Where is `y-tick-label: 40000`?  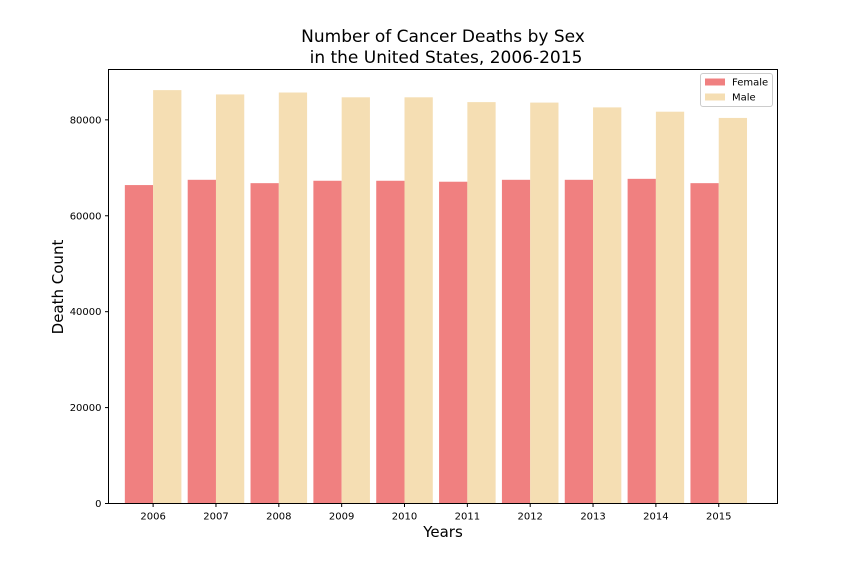
y-tick-label: 40000 is located at coordinates (86, 312).